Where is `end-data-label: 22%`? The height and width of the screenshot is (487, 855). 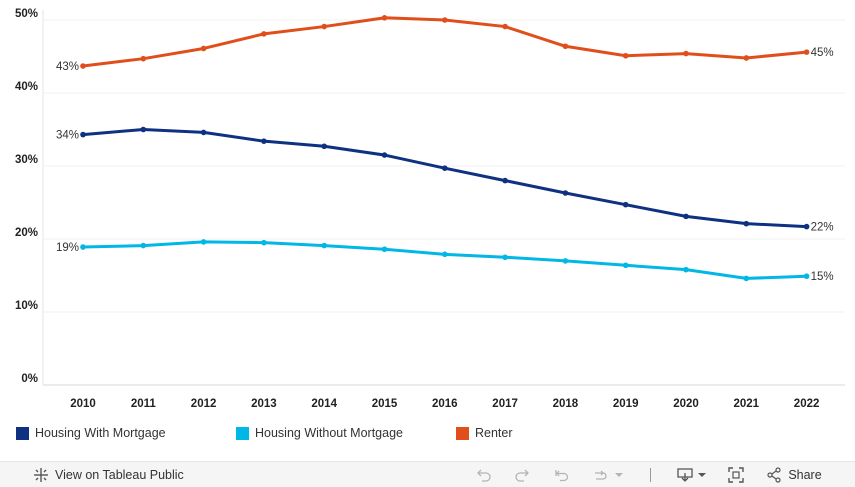
end-data-label: 22% is located at coordinates (822, 228).